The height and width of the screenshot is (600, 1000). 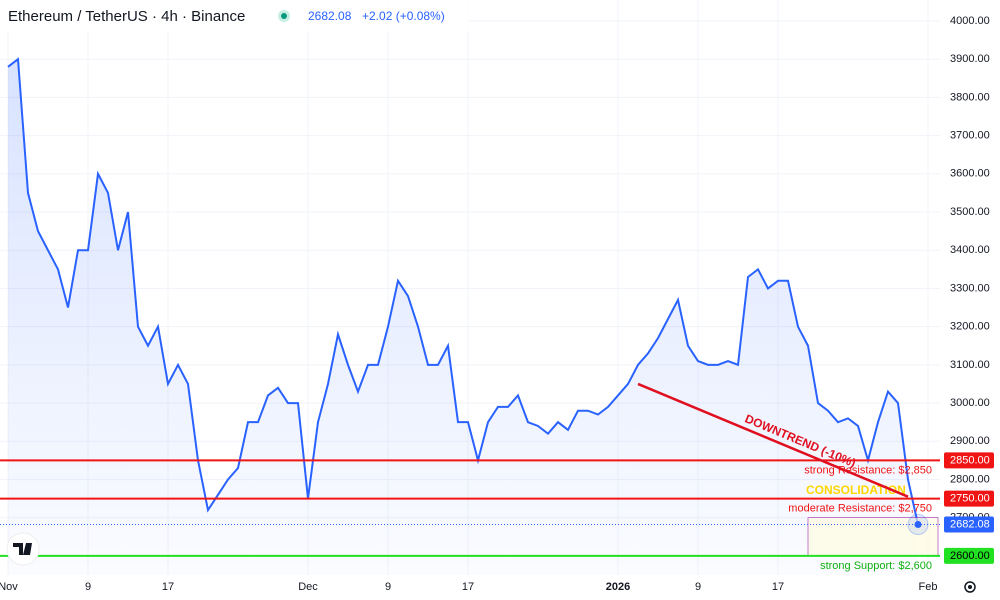 I want to click on y-tick-label: 3700.00, so click(x=970, y=136).